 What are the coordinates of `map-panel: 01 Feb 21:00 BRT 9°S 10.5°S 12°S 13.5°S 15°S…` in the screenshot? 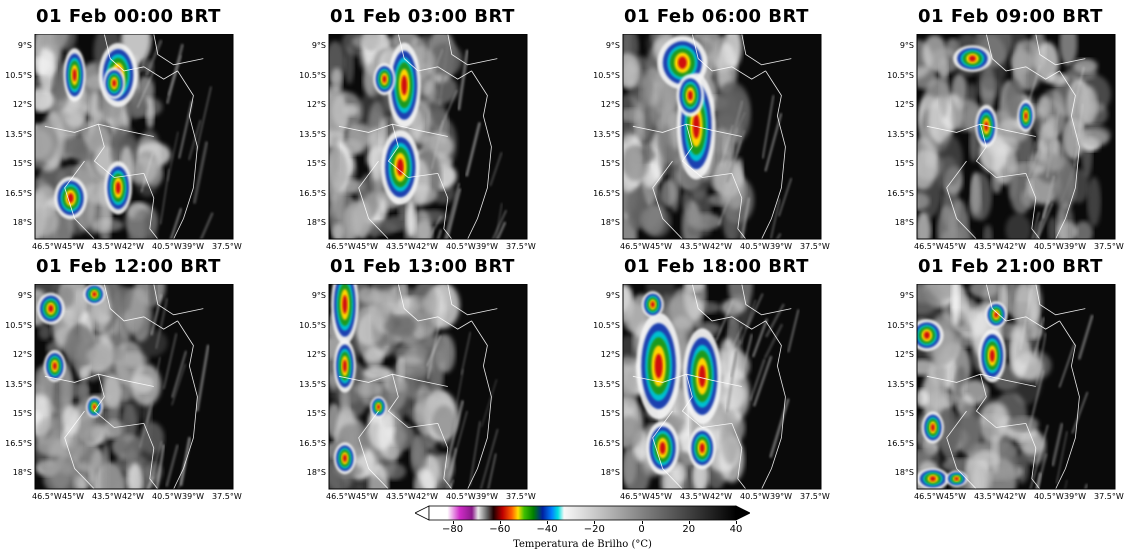 It's located at (1005, 382).